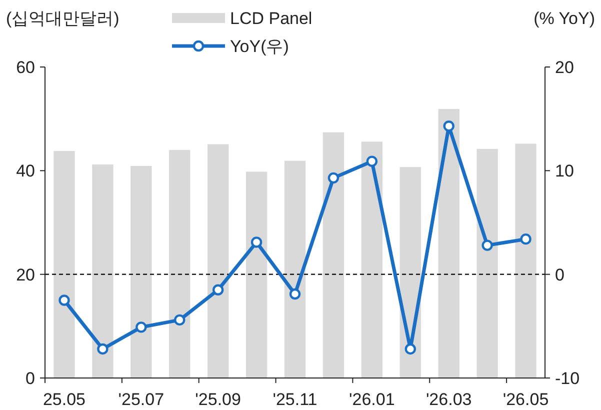  What do you see at coordinates (259, 46) in the screenshot?
I see `legend-label: YoY(우)` at bounding box center [259, 46].